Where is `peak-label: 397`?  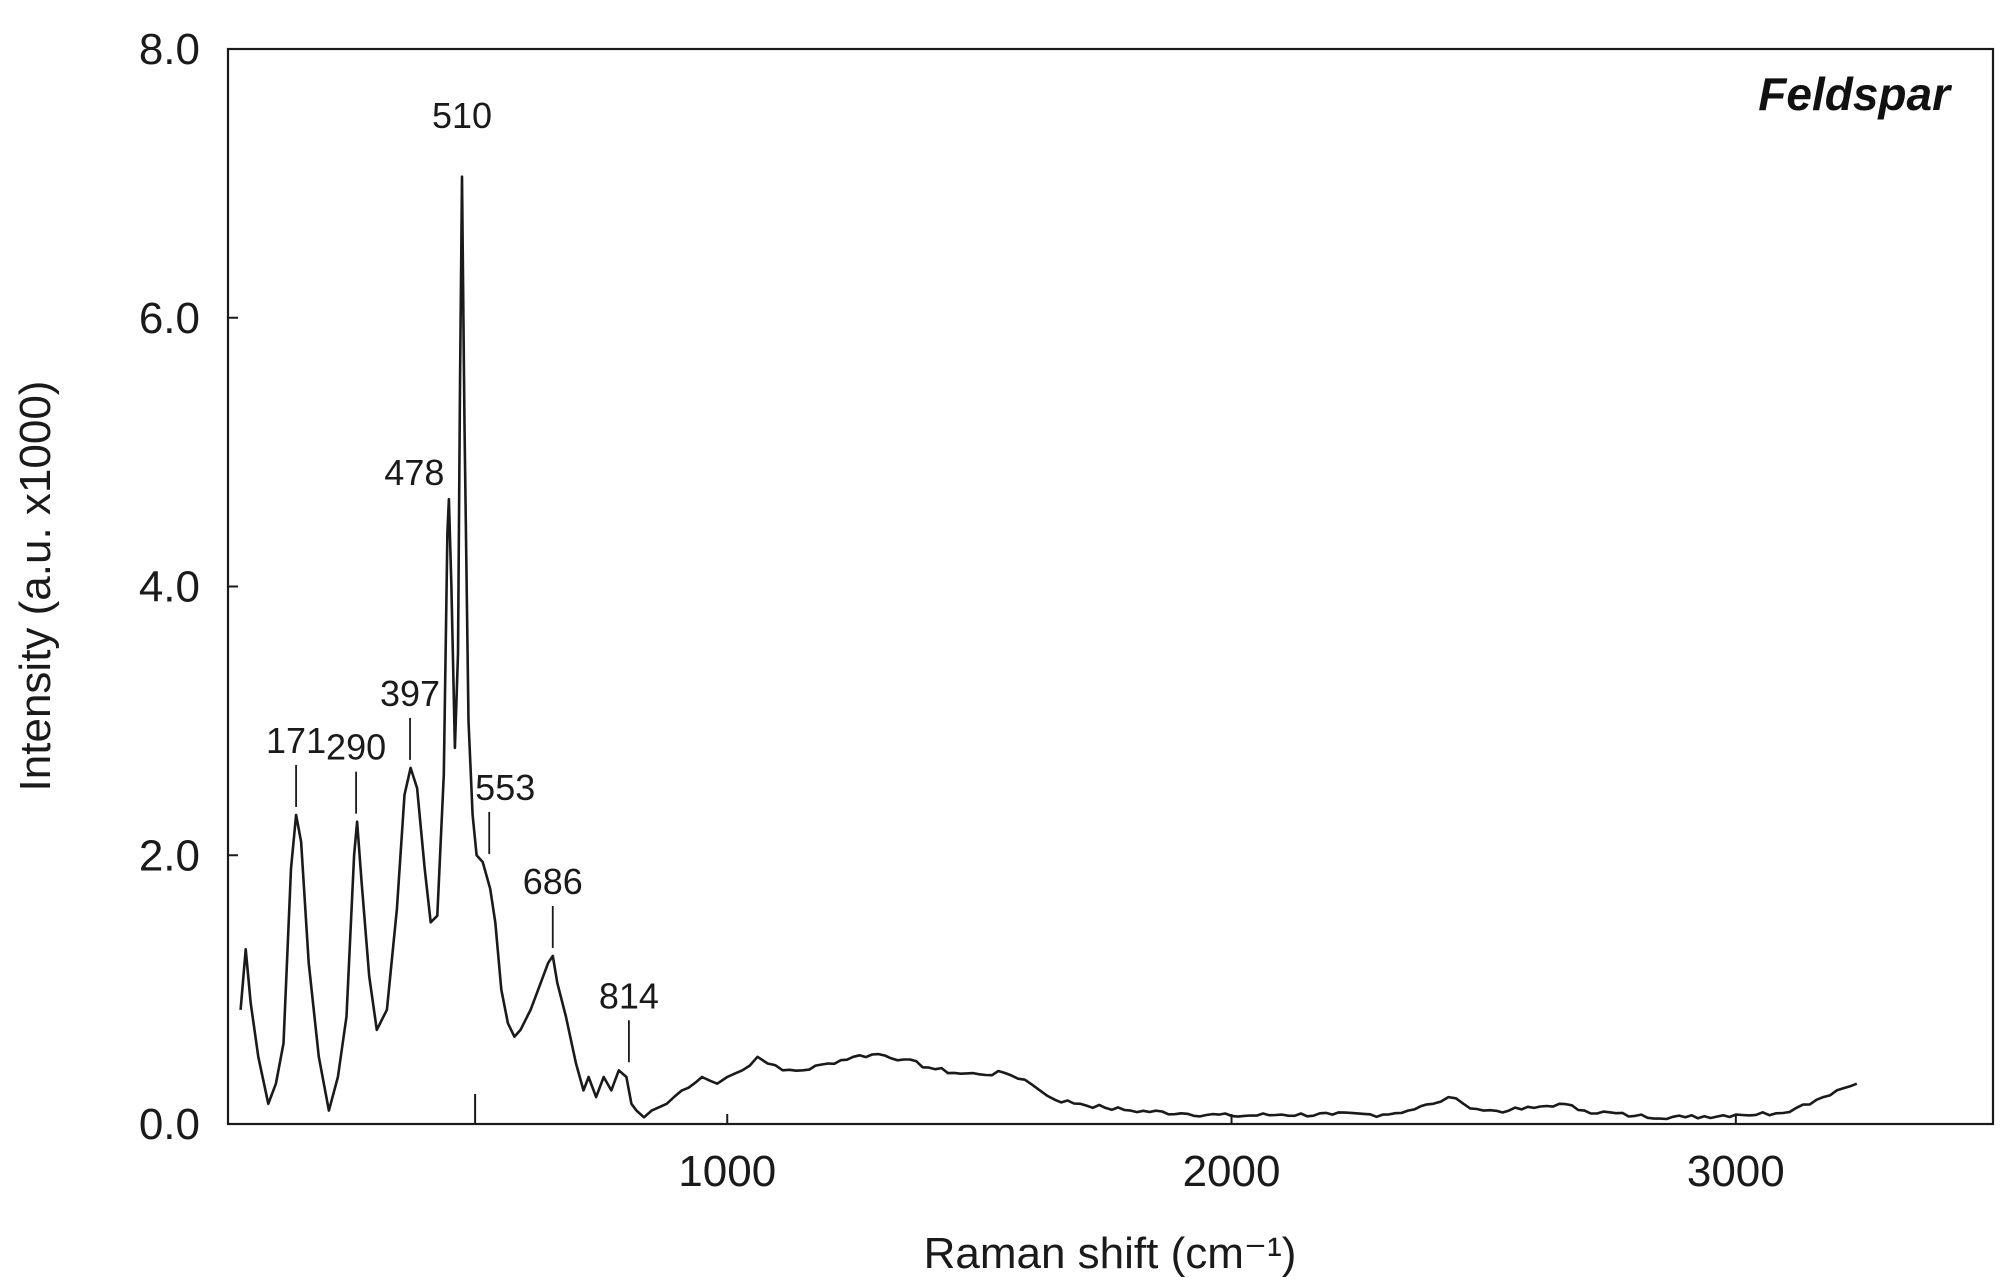
peak-label: 397 is located at coordinates (410, 693).